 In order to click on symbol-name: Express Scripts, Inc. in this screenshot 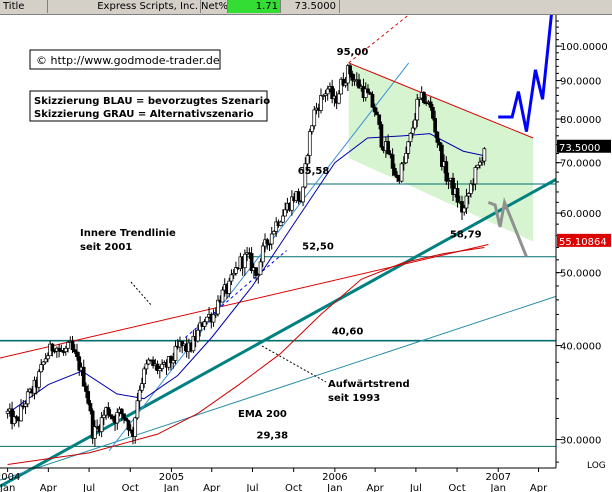, I will do `click(124, 6)`.